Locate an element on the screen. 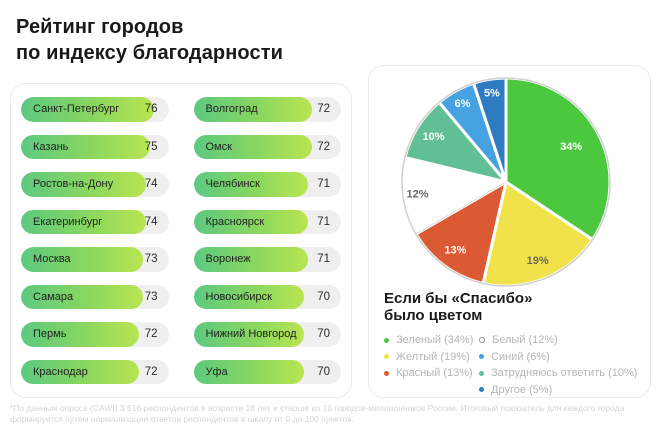 The height and width of the screenshot is (442, 660). legend-label: Зеленый (34%) is located at coordinates (435, 340).